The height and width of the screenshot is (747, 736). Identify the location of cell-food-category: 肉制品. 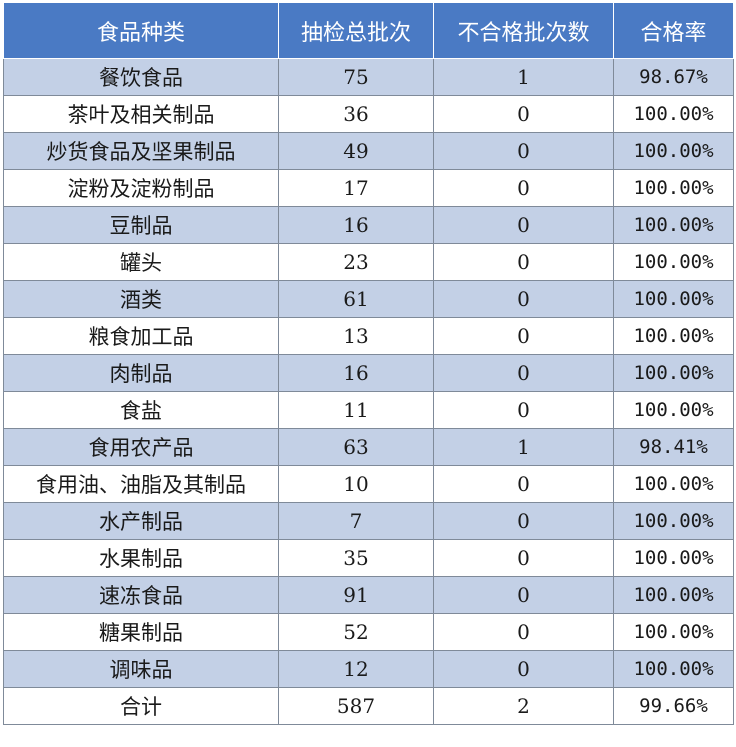
(141, 373).